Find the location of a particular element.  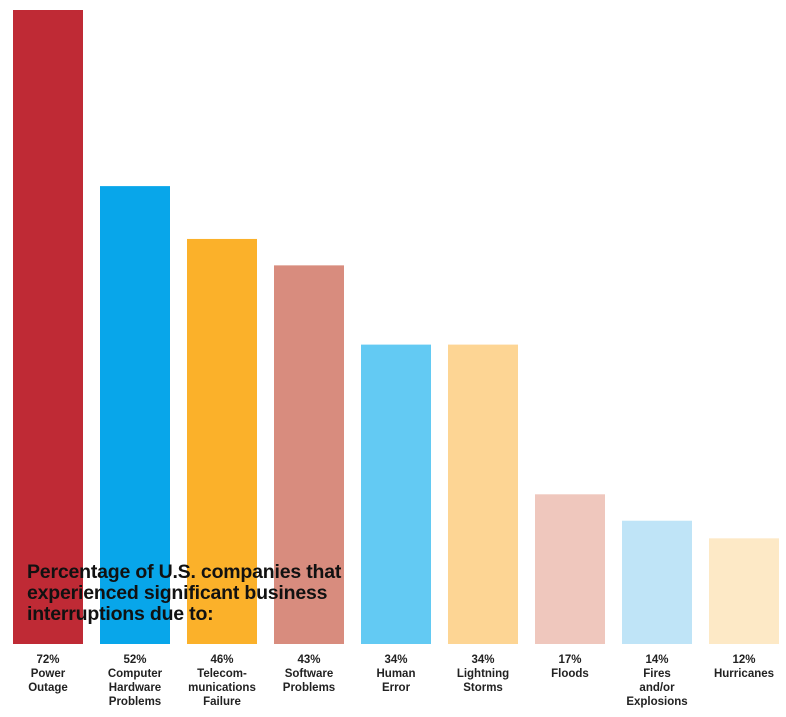

bar-label-8: 14% Fires and/or Explosions is located at coordinates (656, 681).